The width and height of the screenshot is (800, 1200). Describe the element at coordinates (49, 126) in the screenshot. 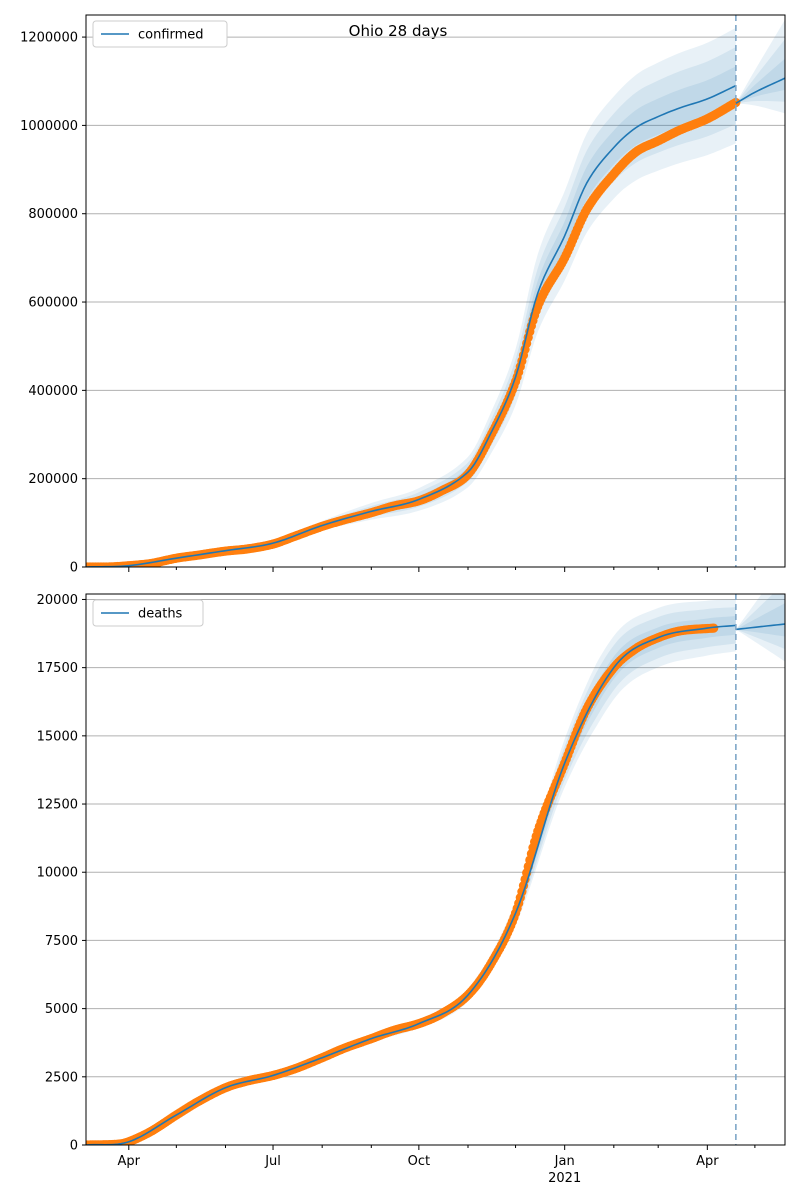

I see `y-tick-label: 1000000` at that location.